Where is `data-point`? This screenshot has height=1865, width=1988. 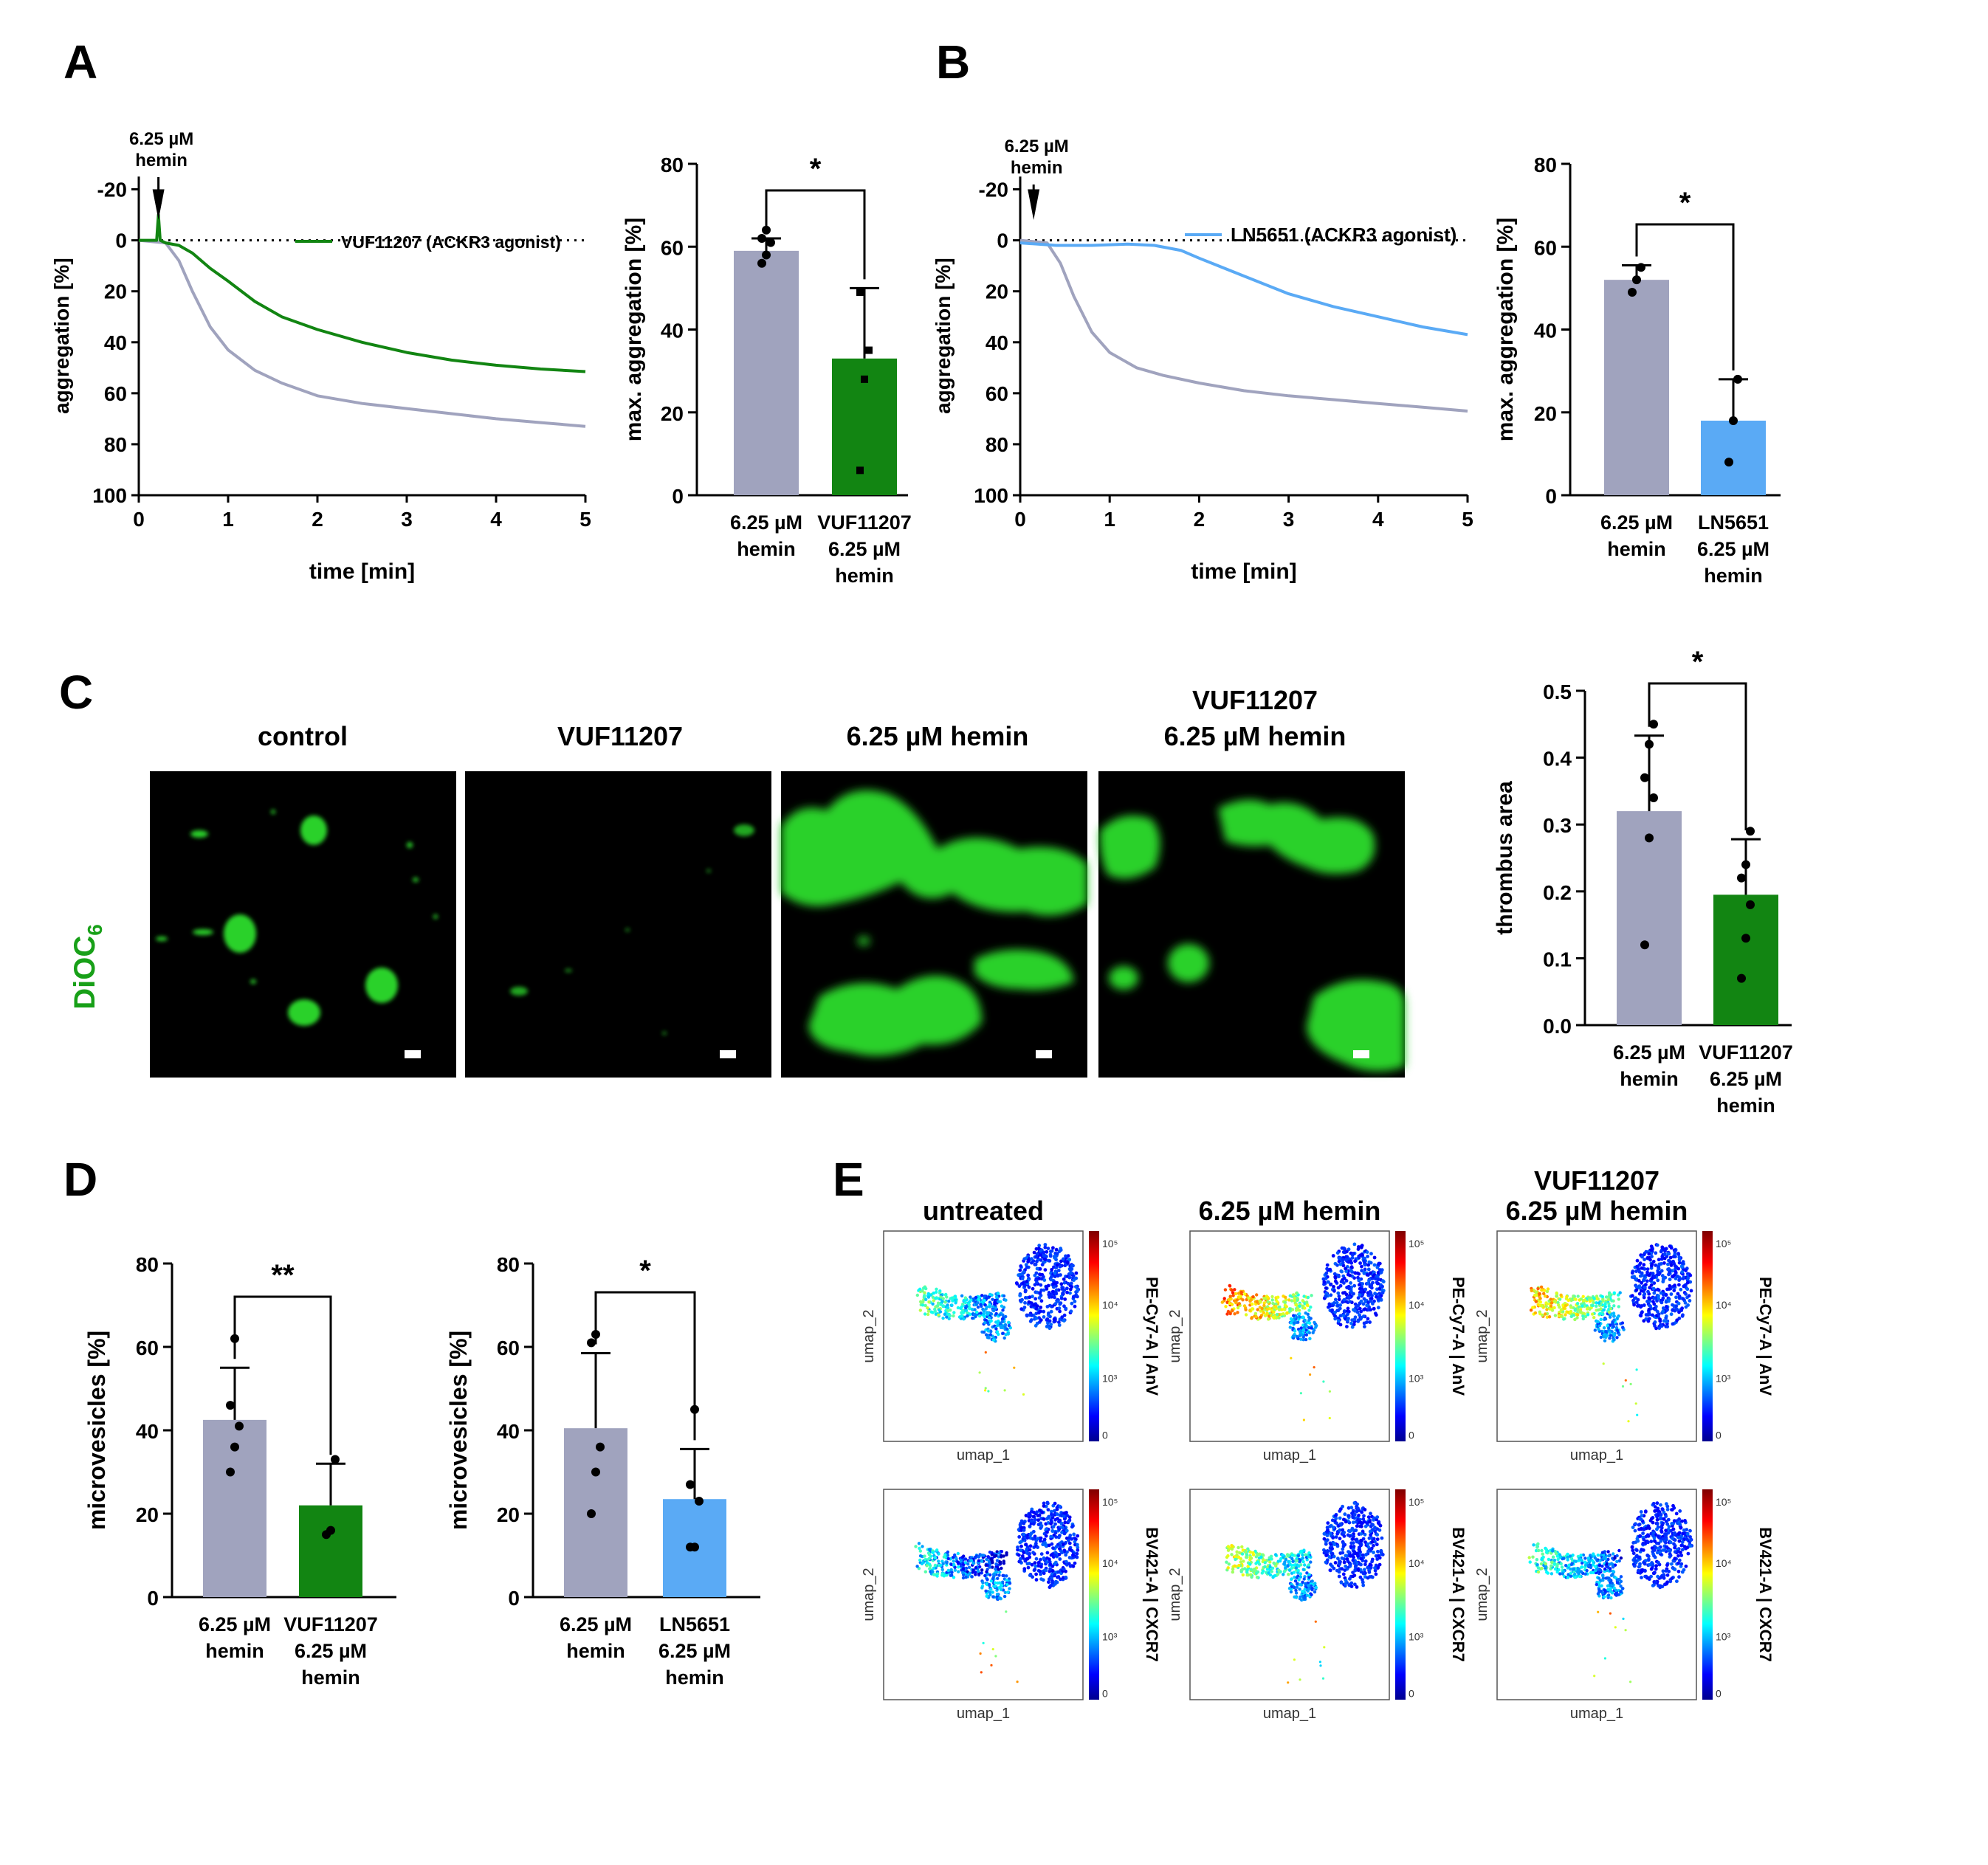
data-point is located at coordinates (1737, 379).